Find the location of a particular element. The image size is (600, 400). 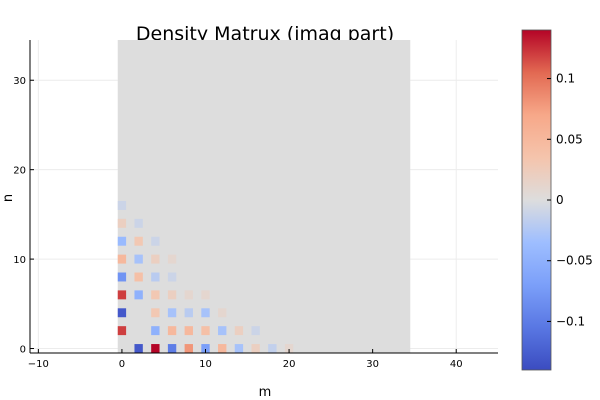

x-tick-label: 40 is located at coordinates (456, 364).